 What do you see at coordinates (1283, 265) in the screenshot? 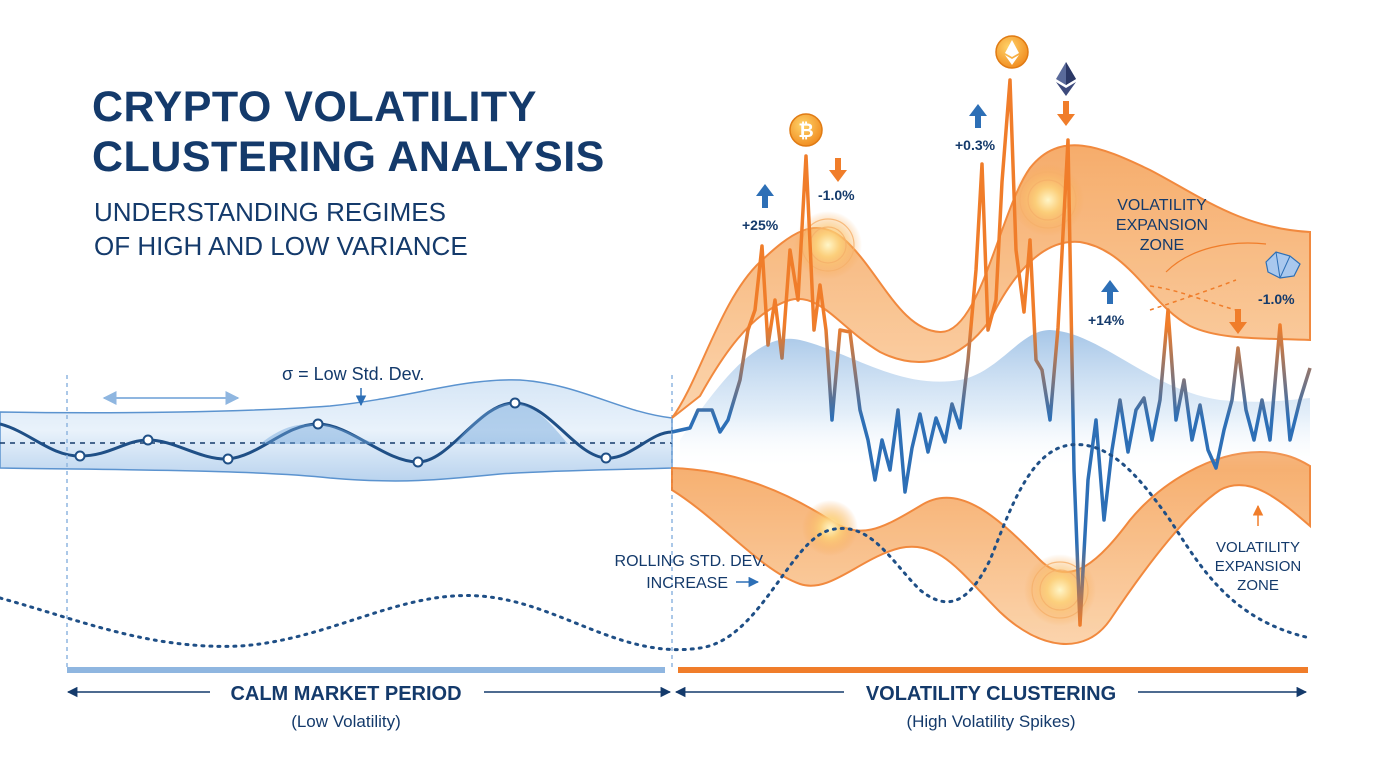
I see `crystal-icon` at bounding box center [1283, 265].